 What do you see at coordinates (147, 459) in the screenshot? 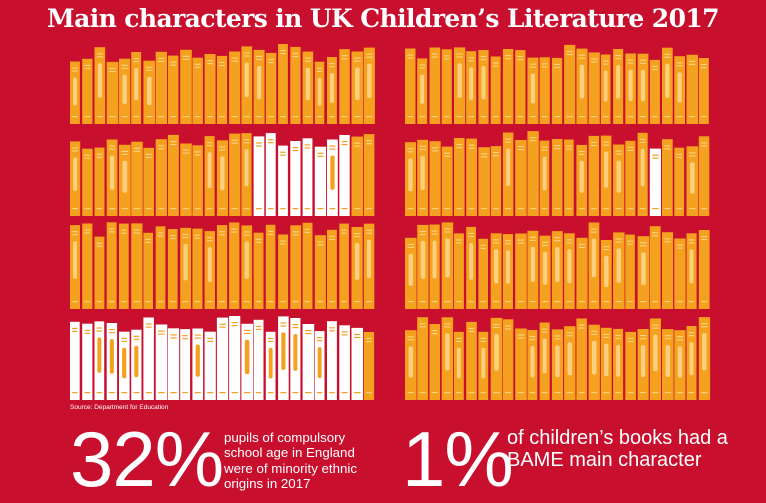
I see `stat-pupils-value: 32%` at bounding box center [147, 459].